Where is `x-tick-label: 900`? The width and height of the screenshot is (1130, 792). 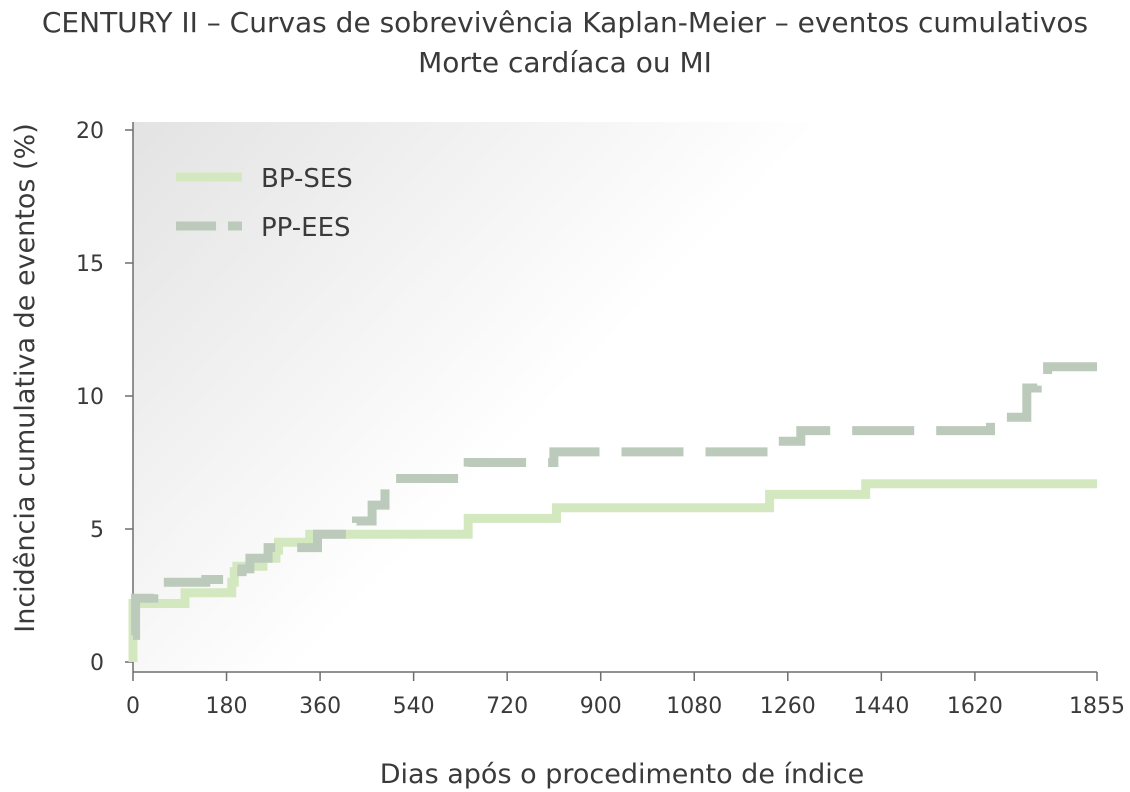
x-tick-label: 900 is located at coordinates (601, 706).